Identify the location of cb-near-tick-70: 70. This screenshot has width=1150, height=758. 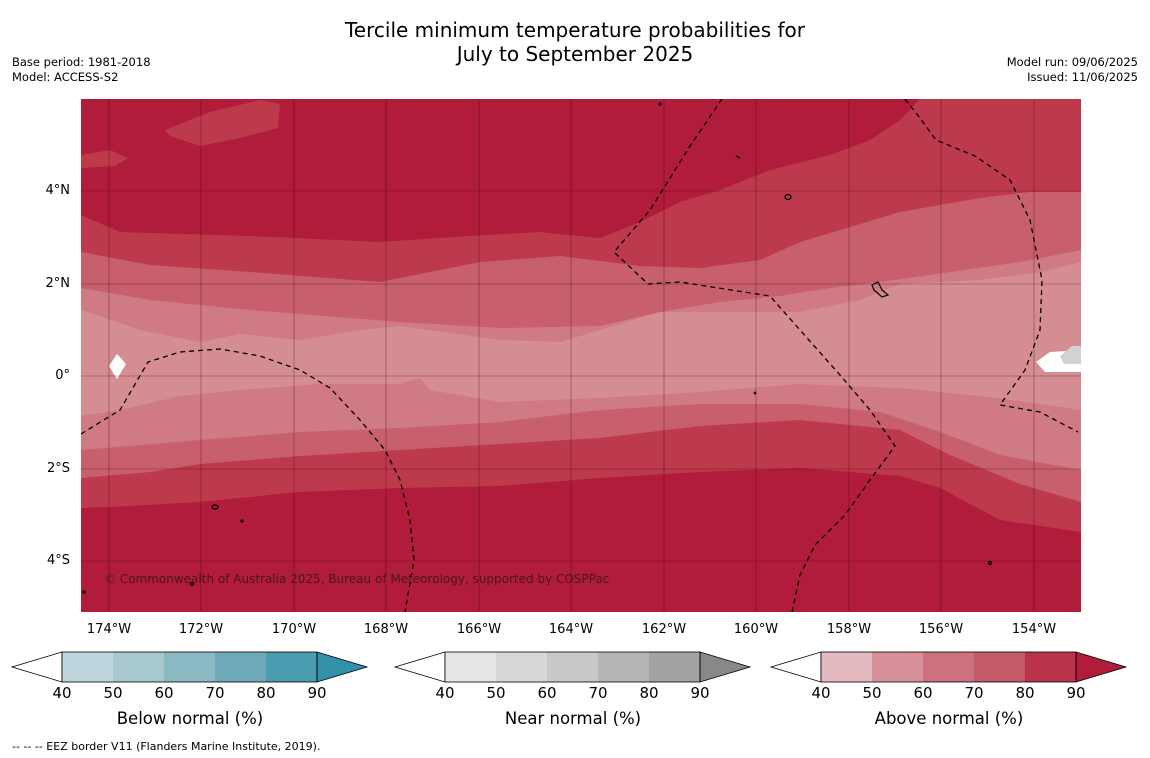
(598, 693).